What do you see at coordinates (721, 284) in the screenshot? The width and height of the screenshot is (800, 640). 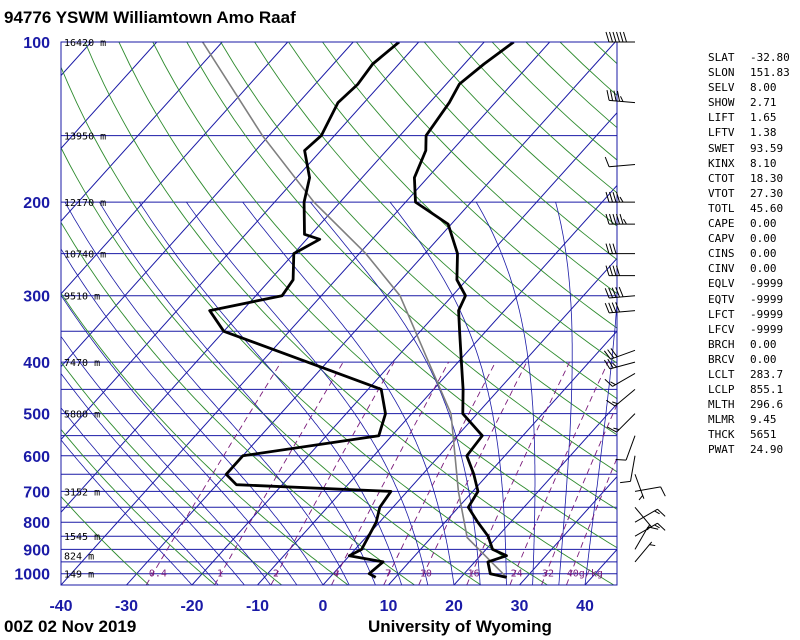 I see `index-name: EQLV` at bounding box center [721, 284].